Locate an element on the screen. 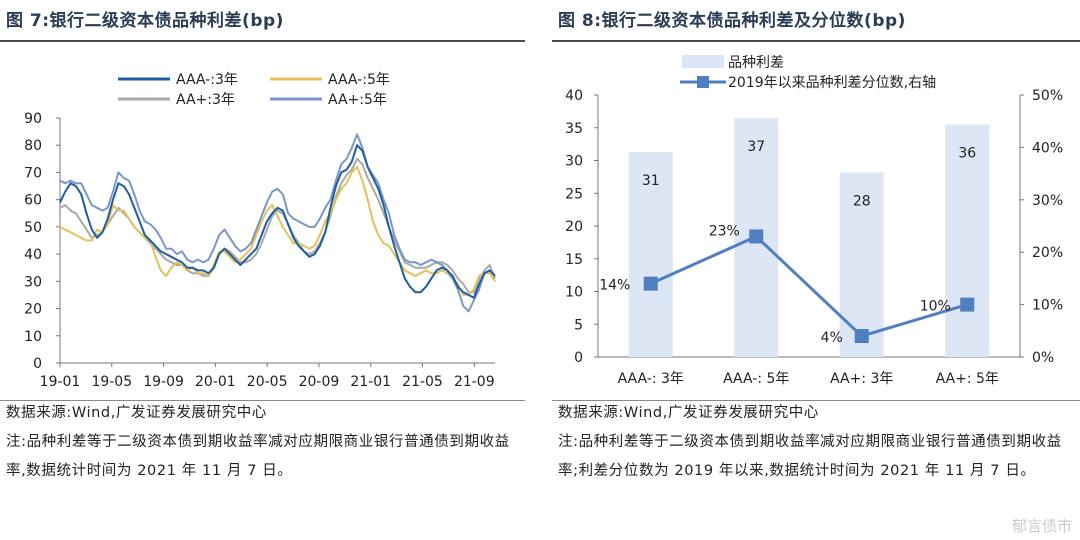  y-tick-label: 80 is located at coordinates (33, 146).